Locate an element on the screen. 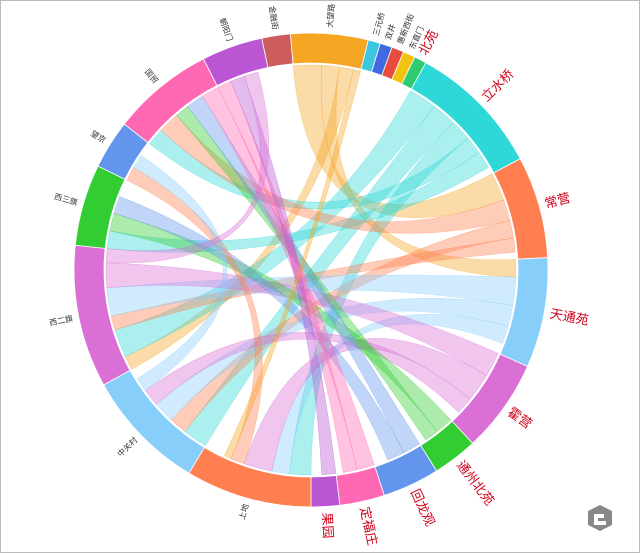 The height and width of the screenshot is (553, 640). node-label: 三元桥 is located at coordinates (379, 24).